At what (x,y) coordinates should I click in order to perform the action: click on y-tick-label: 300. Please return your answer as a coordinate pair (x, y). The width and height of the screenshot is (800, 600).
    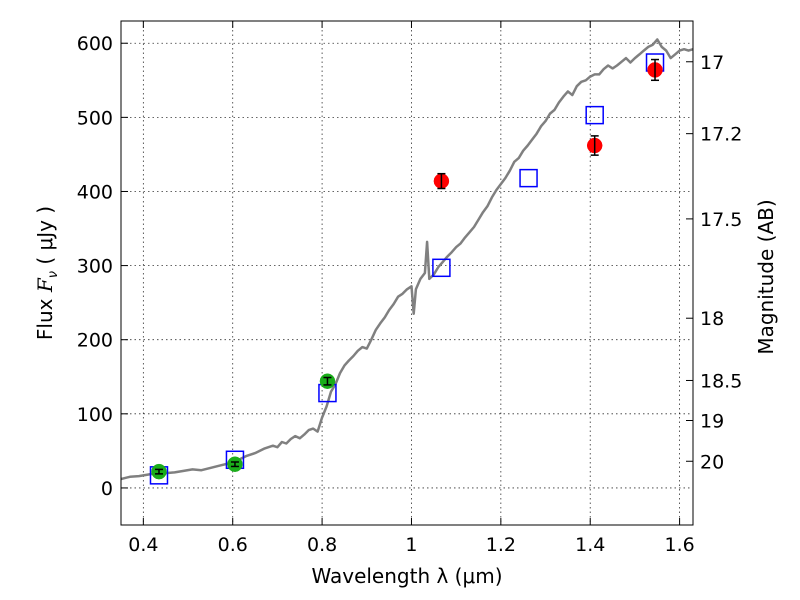
    Looking at the image, I should click on (95, 267).